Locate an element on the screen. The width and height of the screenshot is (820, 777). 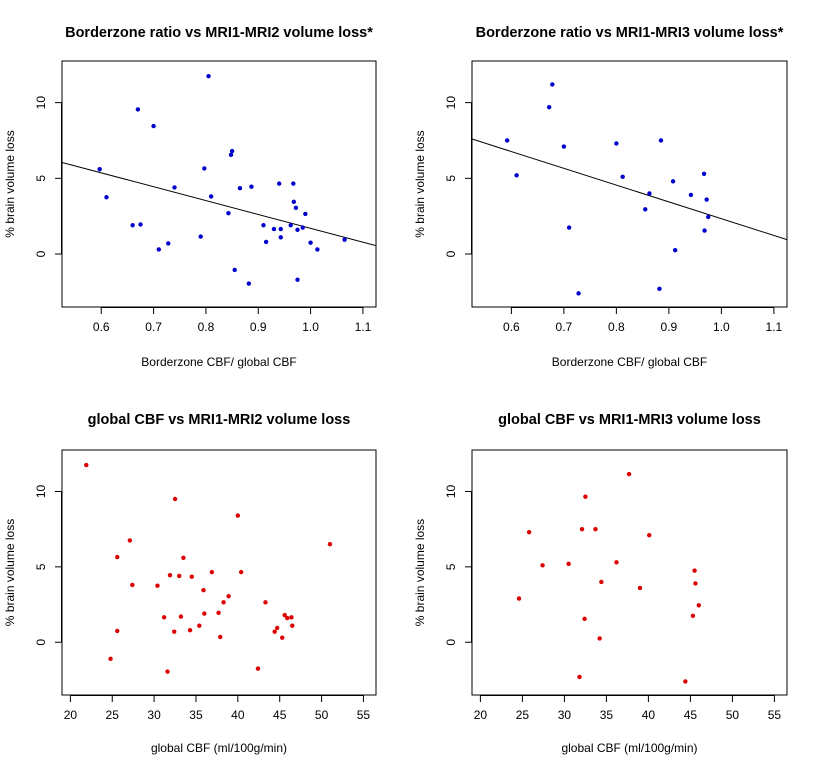
x-tick-label: 30 is located at coordinates (565, 715).